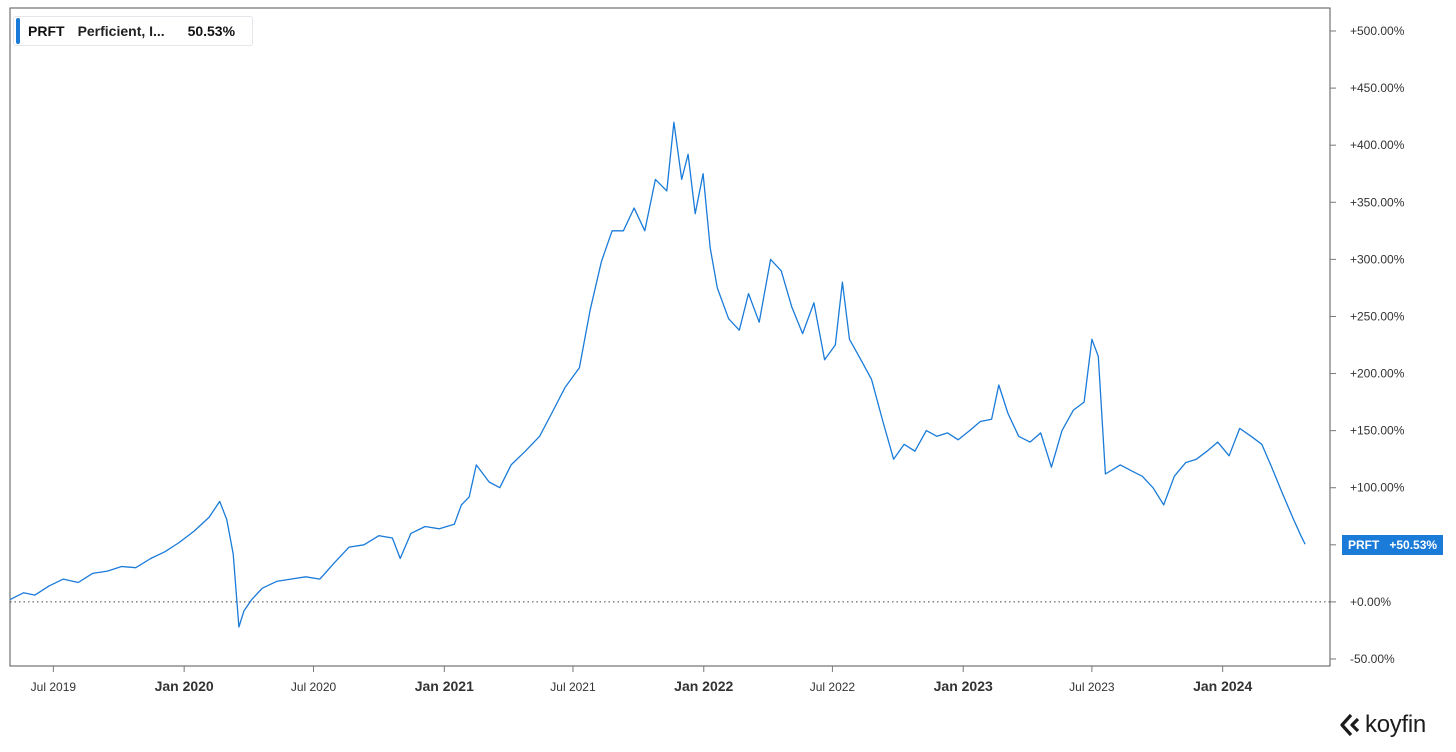  I want to click on y-tick-label-6: +200.00%, so click(1377, 374).